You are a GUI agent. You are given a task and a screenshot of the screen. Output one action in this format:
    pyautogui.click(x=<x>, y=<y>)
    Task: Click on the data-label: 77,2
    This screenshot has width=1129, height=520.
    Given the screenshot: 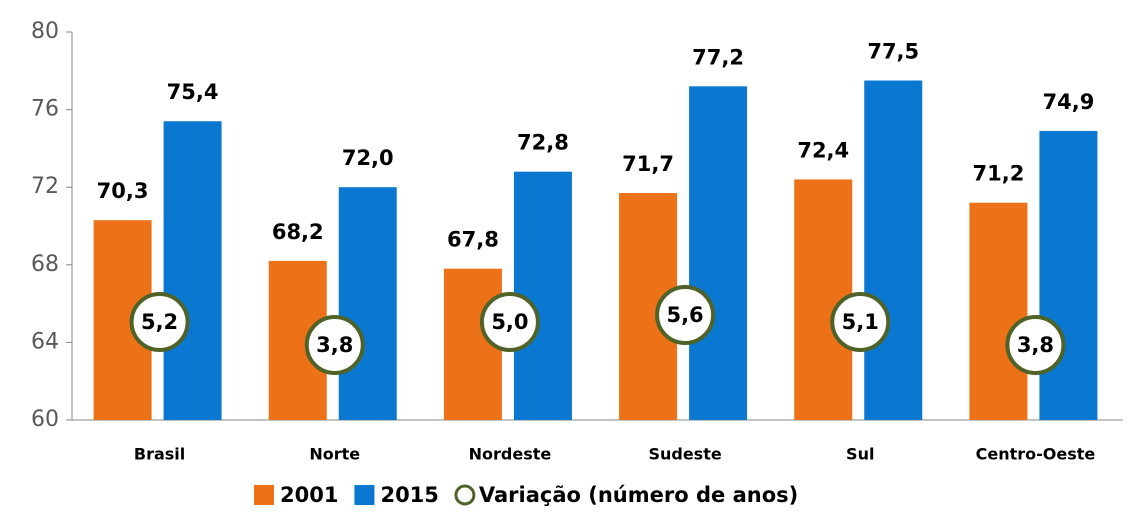 What is the action you would take?
    pyautogui.click(x=718, y=57)
    